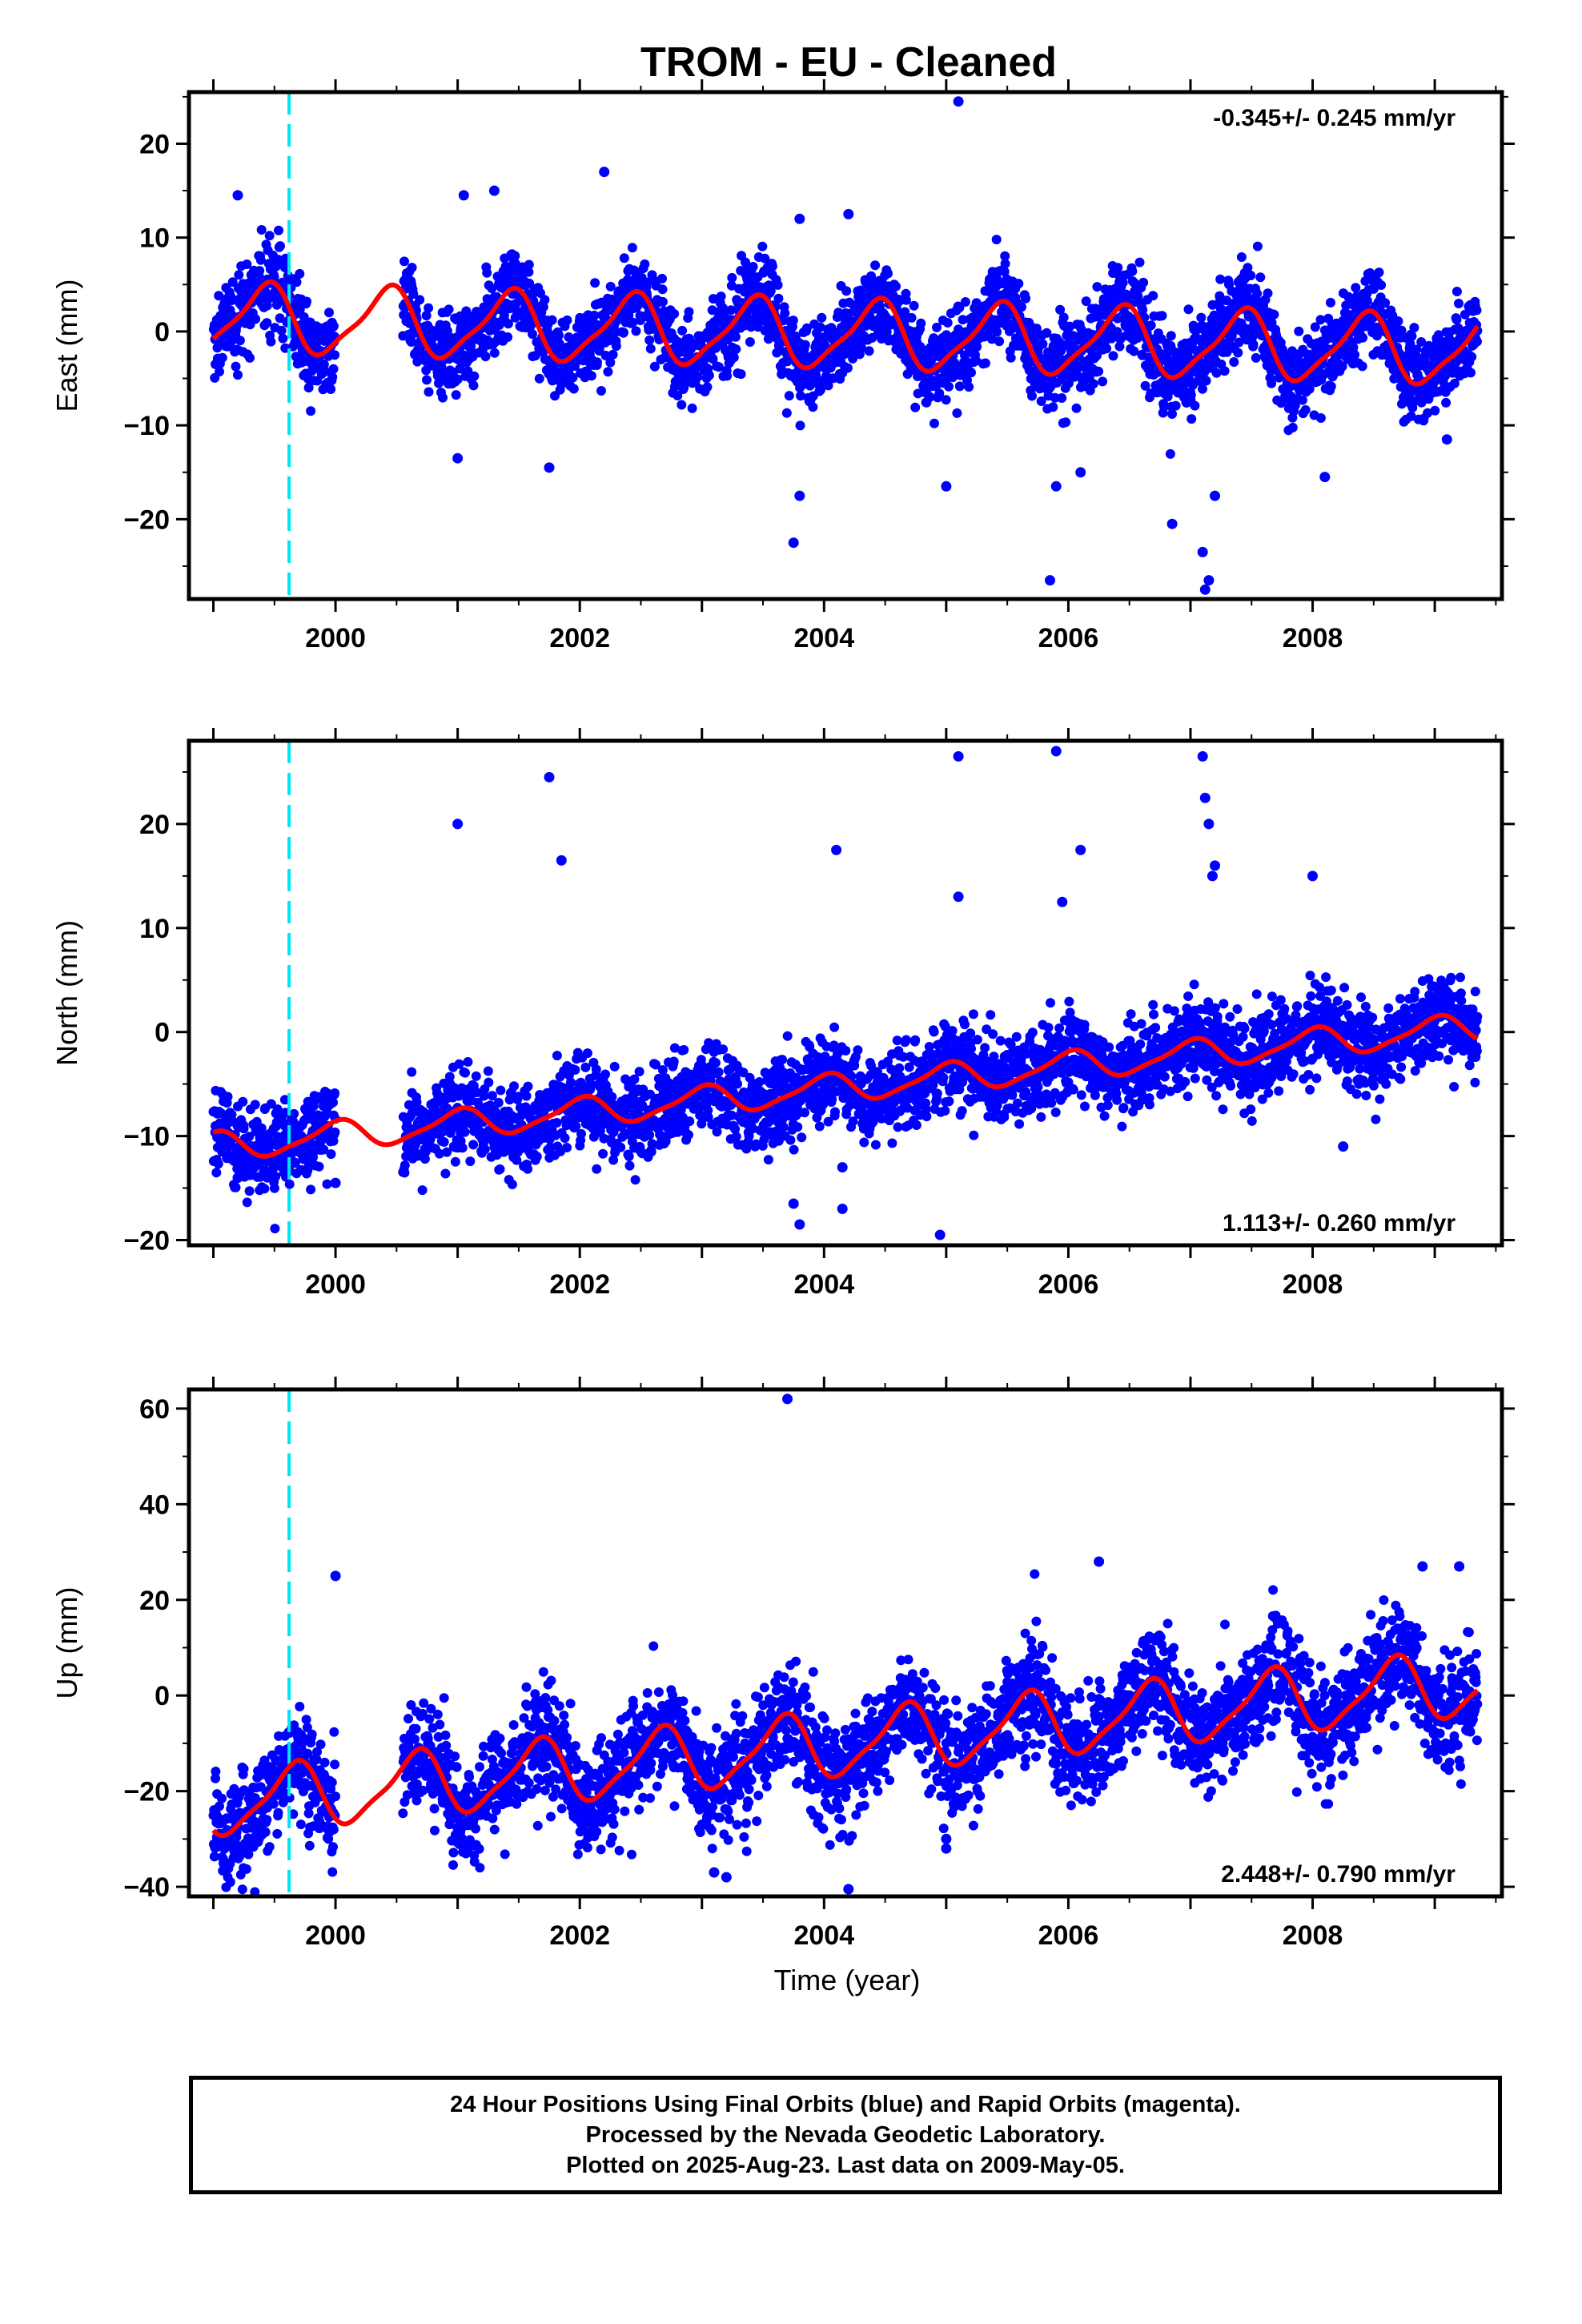  I want to click on x-tick-label: 2006, so click(1068, 1284).